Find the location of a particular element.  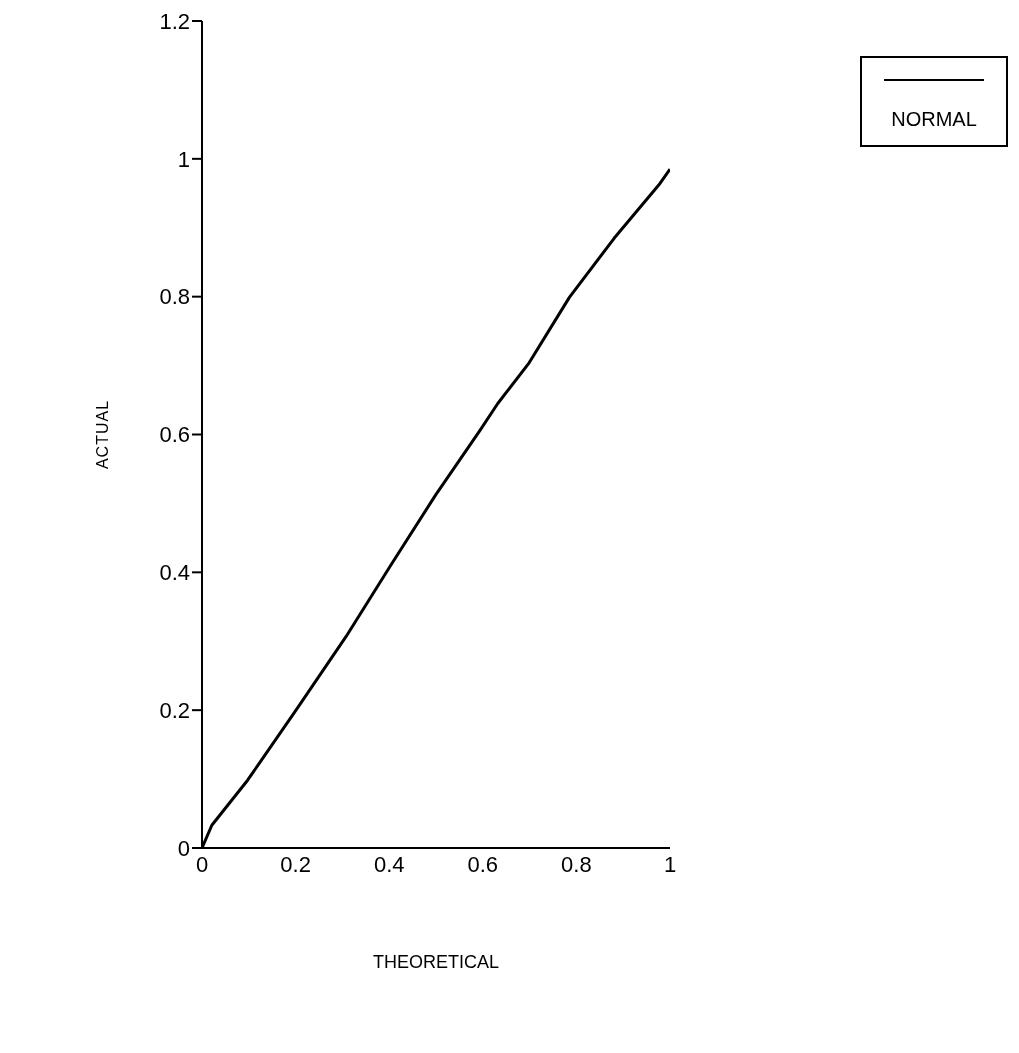

y-tick-label: 0.6 is located at coordinates (174, 435).